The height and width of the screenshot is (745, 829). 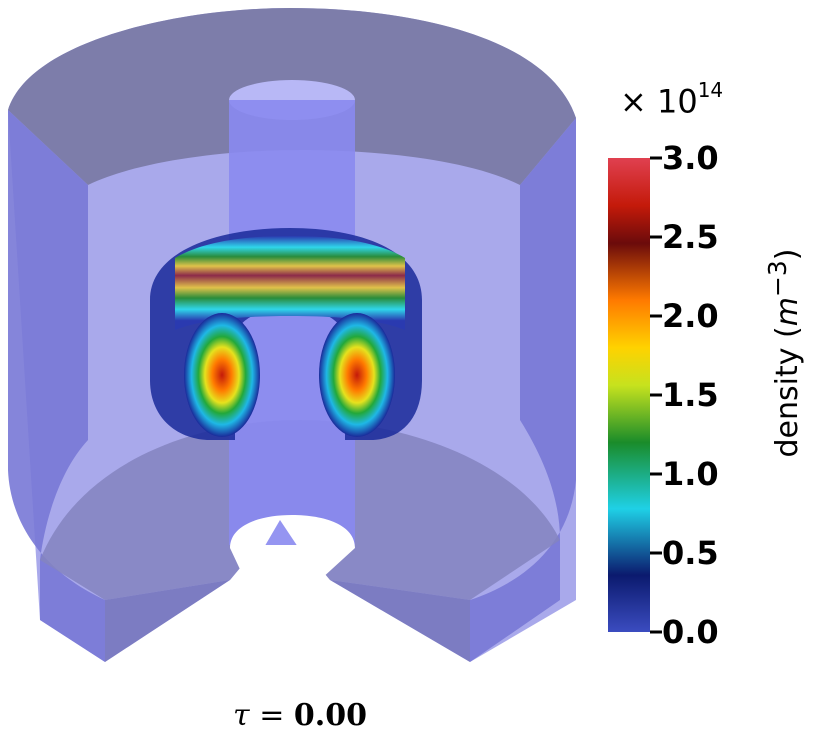 I want to click on poloidal-cross-section-left, so click(x=222, y=375).